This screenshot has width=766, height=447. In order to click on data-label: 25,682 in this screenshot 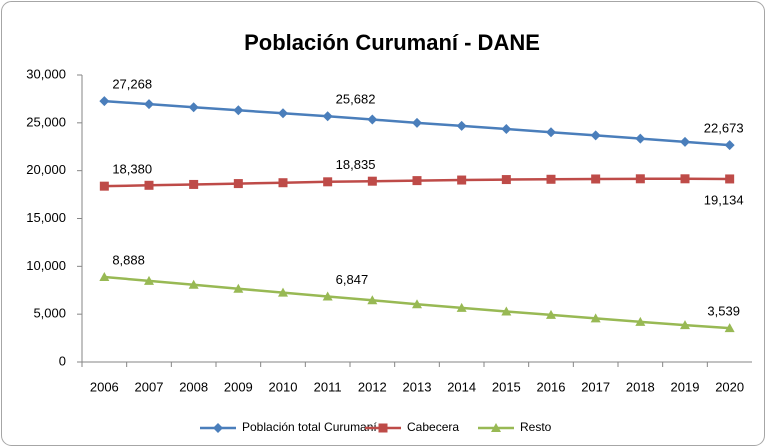, I will do `click(356, 99)`.